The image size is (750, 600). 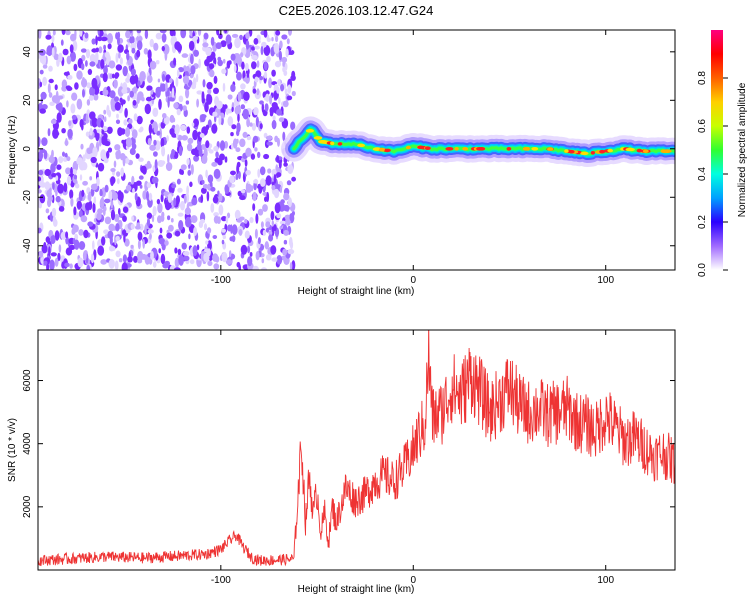 I want to click on spectrogram-signal-trace, so click(x=478, y=141).